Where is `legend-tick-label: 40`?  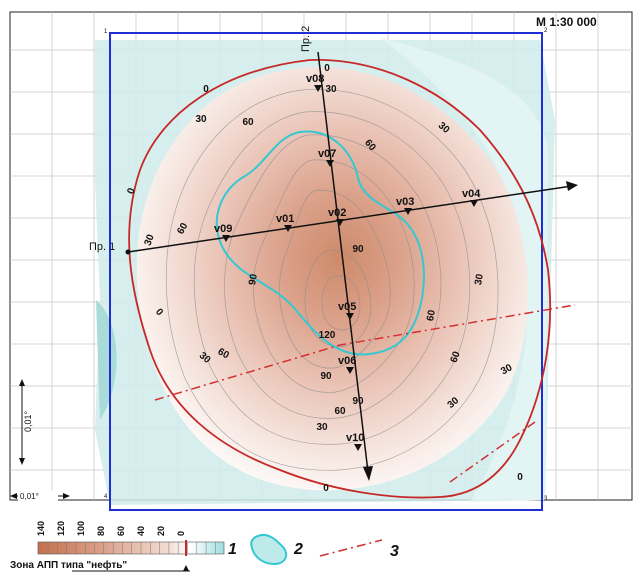
legend-tick-label: 40 is located at coordinates (141, 531).